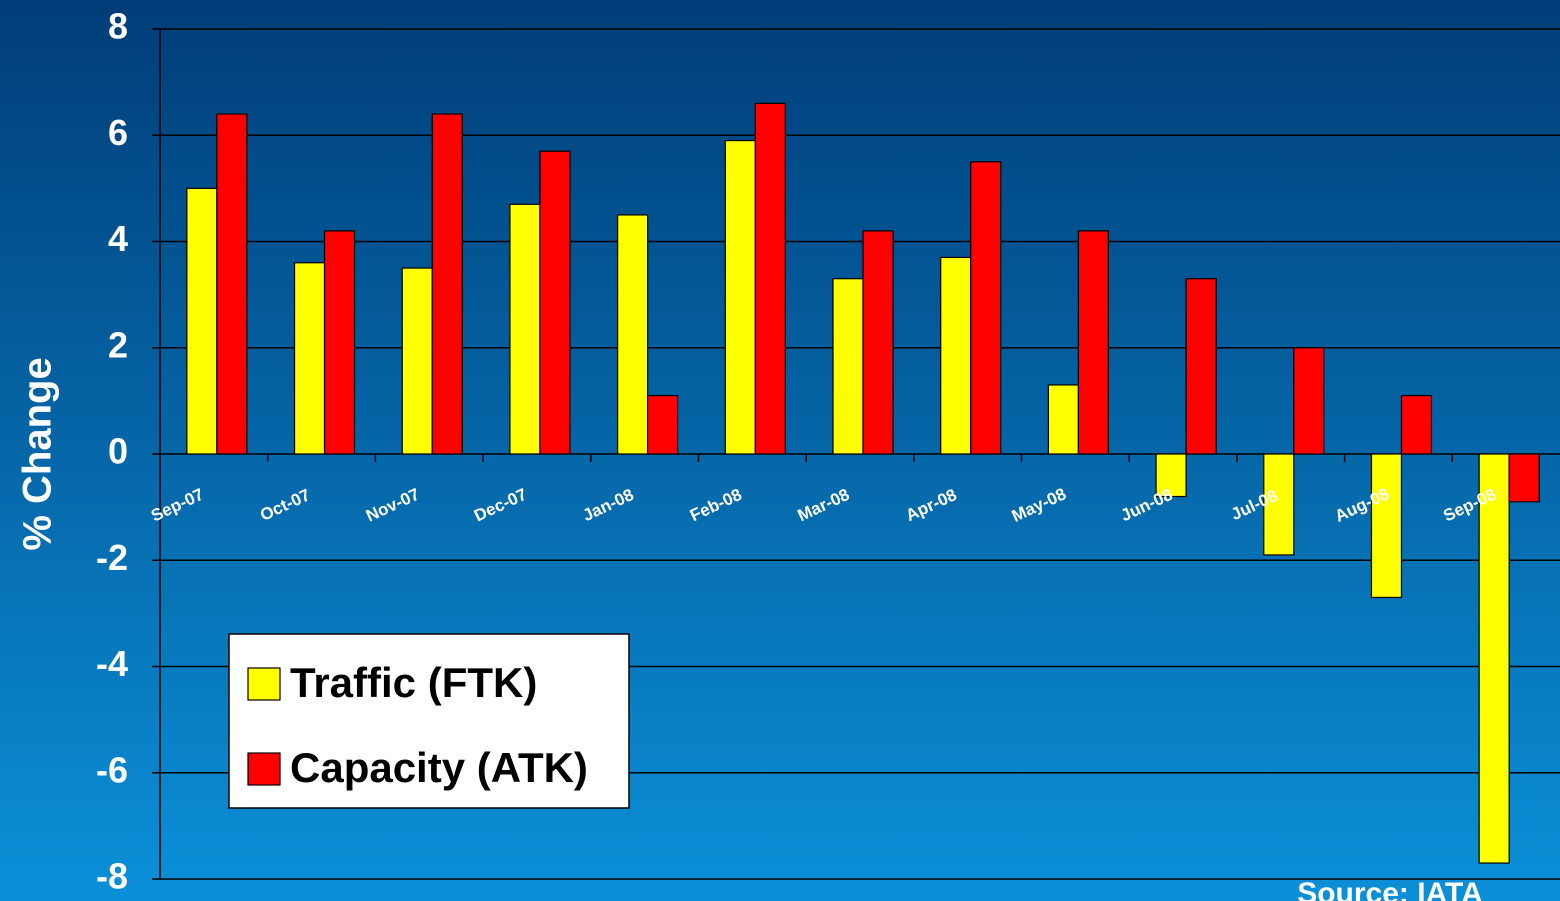 This screenshot has height=901, width=1560. Describe the element at coordinates (112, 876) in the screenshot. I see `y-tick-label: -8` at that location.